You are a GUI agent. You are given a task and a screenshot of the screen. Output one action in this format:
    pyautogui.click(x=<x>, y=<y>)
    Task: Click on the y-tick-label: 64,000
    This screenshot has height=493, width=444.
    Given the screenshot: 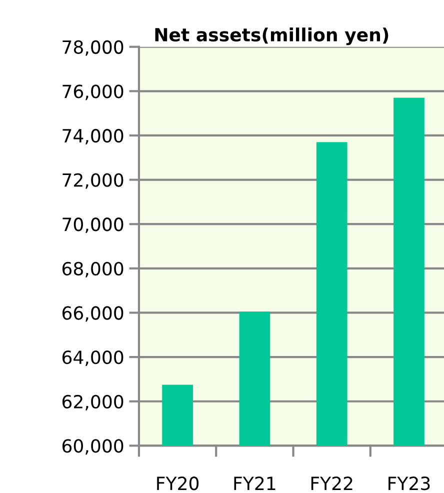 What is the action you would take?
    pyautogui.click(x=93, y=358)
    